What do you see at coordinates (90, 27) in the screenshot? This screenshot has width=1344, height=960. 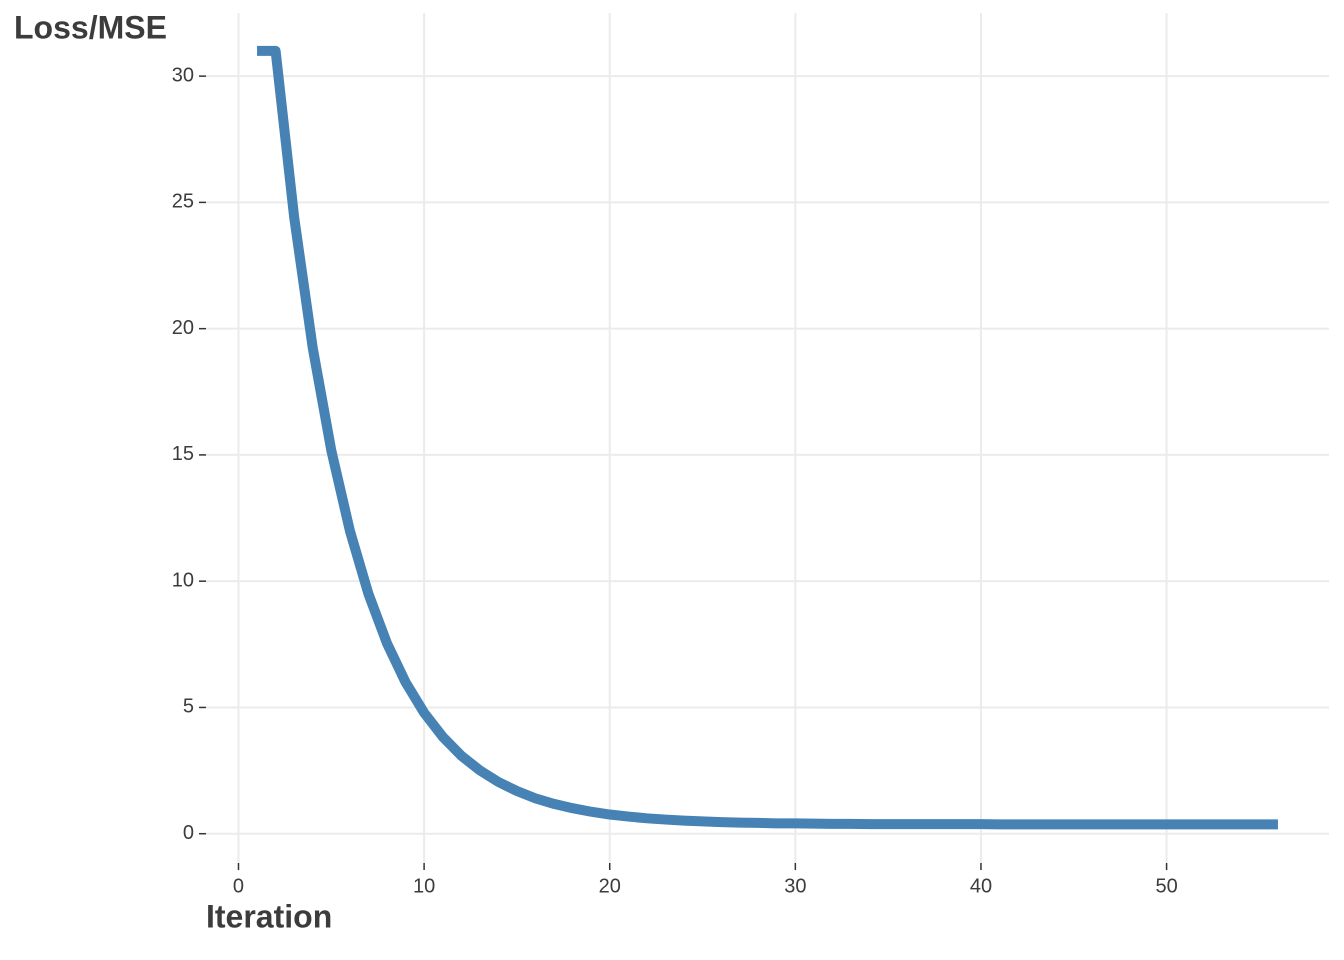 I see `y-axis-title: Loss/MSE` at bounding box center [90, 27].